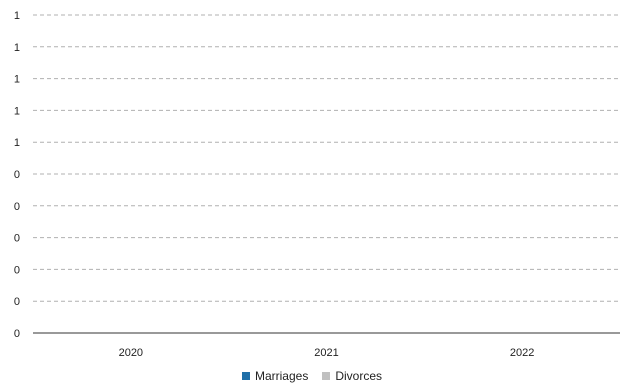 This screenshot has width=624, height=390. What do you see at coordinates (245, 376) in the screenshot?
I see `legend-swatch-marriages` at bounding box center [245, 376].